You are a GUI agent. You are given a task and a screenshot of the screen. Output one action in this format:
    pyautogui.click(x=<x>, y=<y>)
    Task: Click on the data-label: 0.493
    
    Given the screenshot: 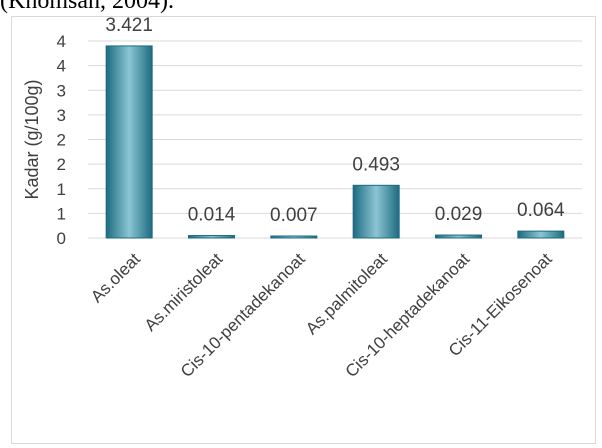 What is the action you would take?
    pyautogui.click(x=376, y=164)
    